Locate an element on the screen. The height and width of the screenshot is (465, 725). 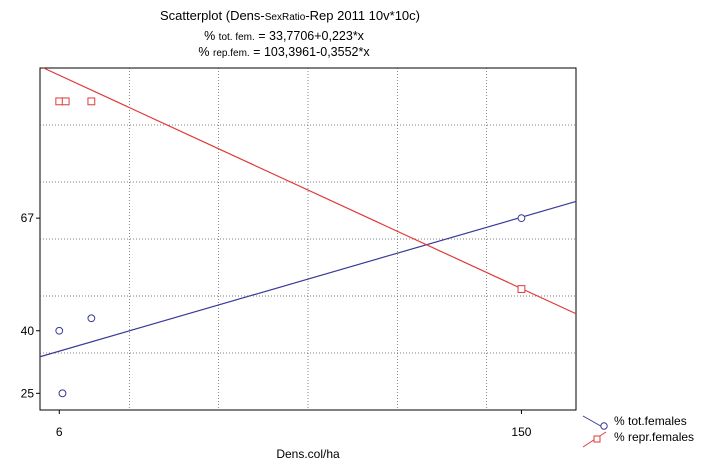
x-tick-label: 6 is located at coordinates (59, 432).